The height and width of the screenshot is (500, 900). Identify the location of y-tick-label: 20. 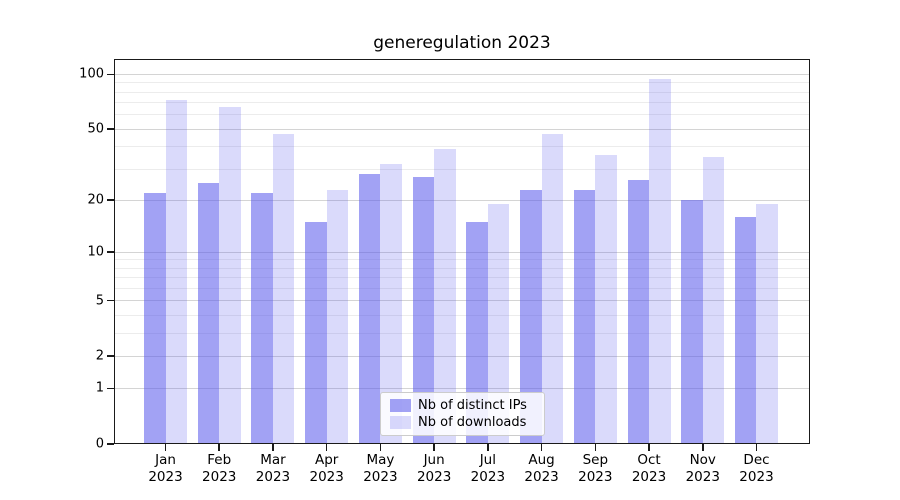
(95, 200).